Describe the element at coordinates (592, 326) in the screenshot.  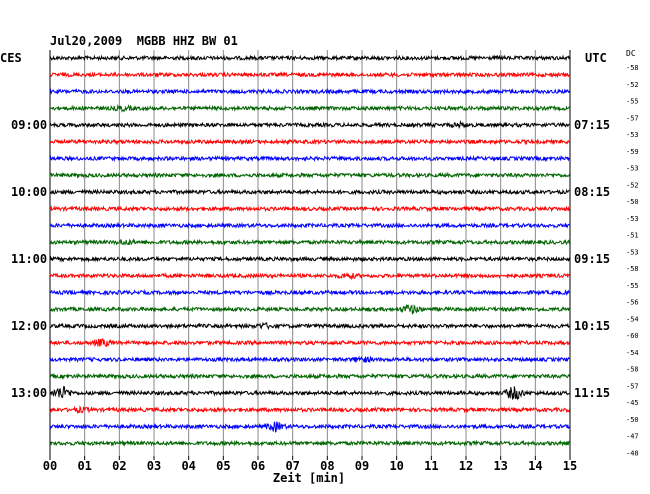
I see `right-hour-label: 10:15` at that location.